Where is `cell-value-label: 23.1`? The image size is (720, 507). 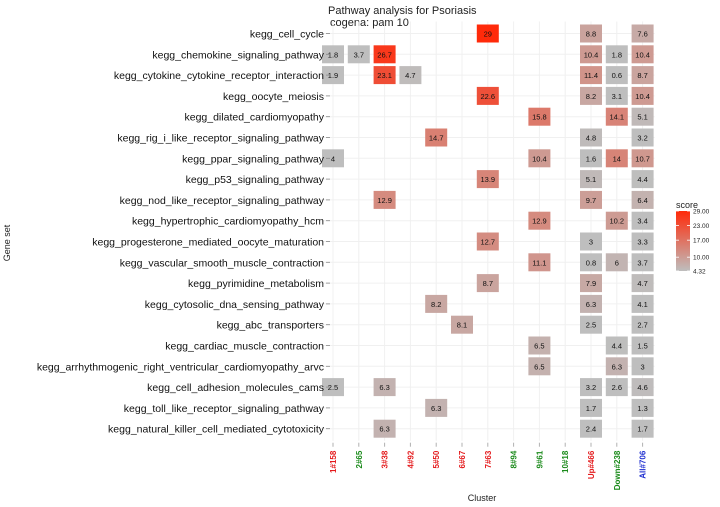
cell-value-label: 23.1 is located at coordinates (384, 75).